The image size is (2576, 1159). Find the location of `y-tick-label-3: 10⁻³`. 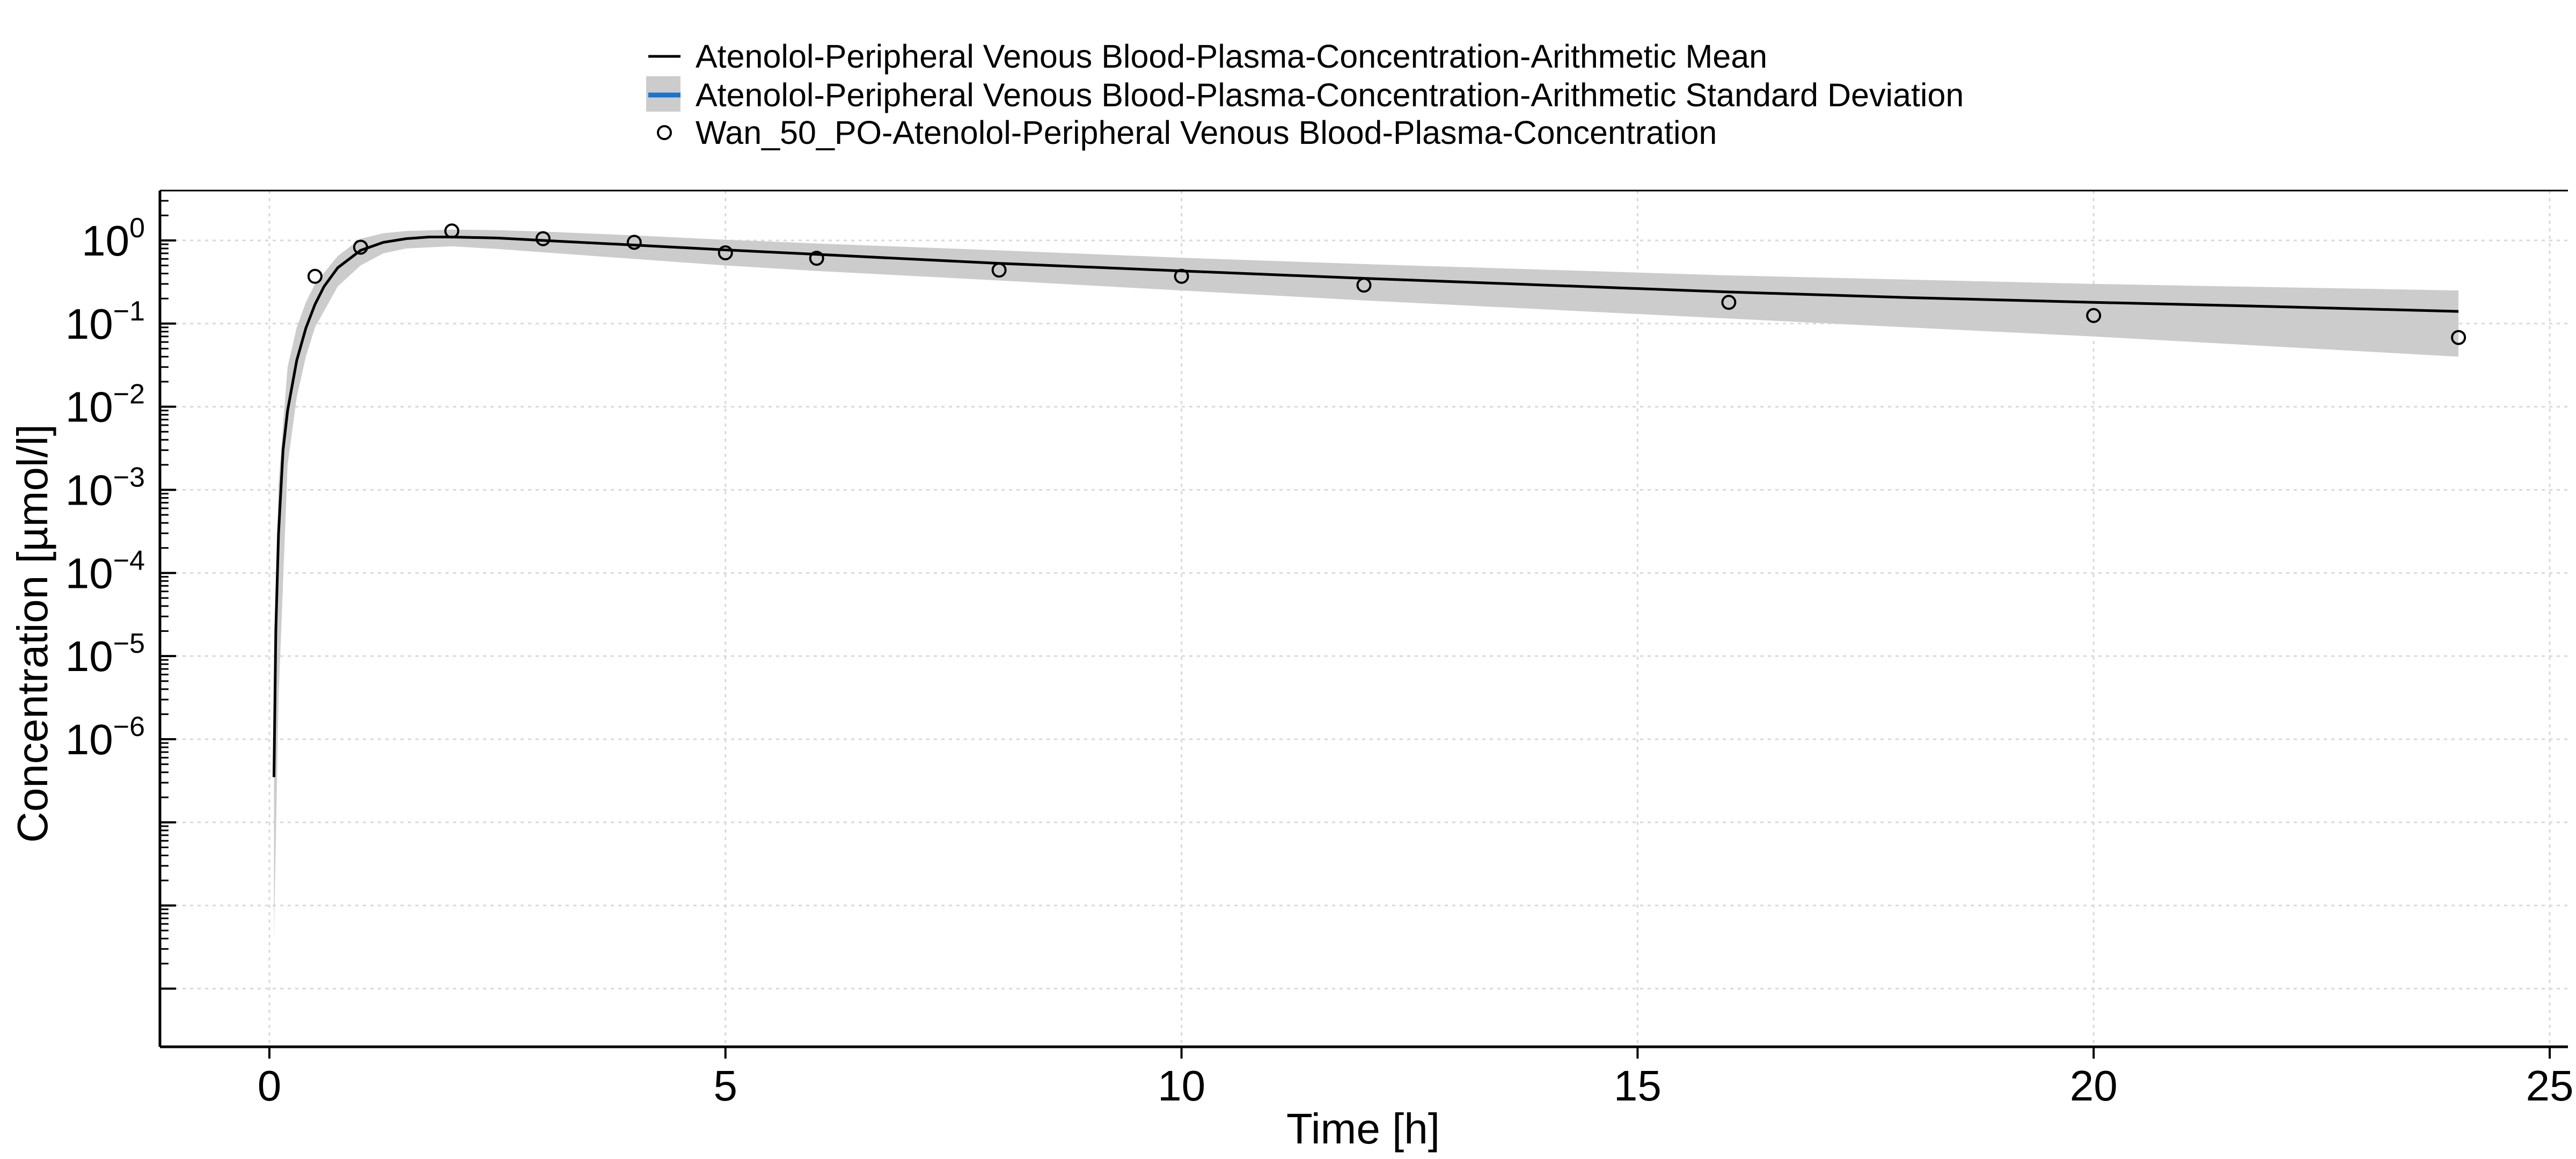

y-tick-label-3: 10⁻³ is located at coordinates (105, 488).